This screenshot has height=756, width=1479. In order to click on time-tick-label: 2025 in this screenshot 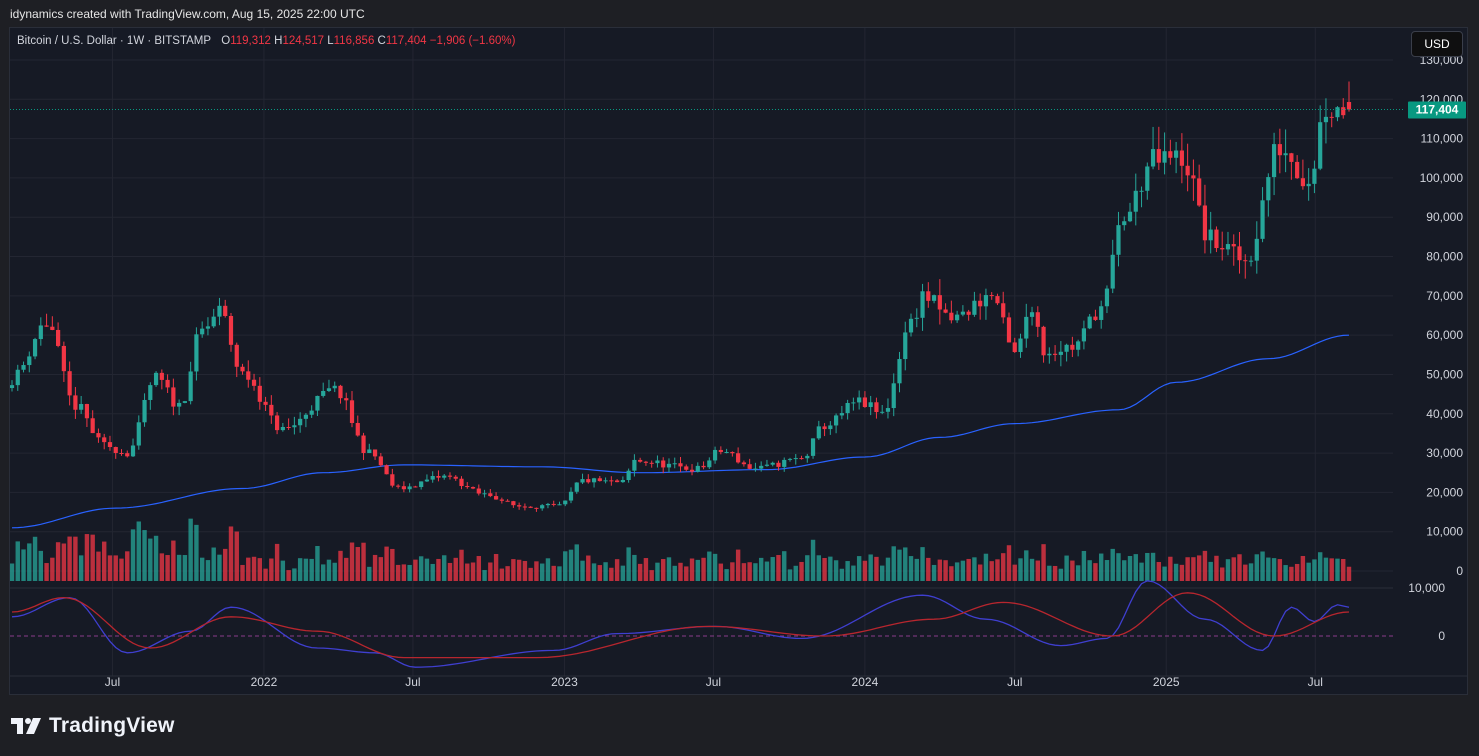, I will do `click(1166, 682)`.